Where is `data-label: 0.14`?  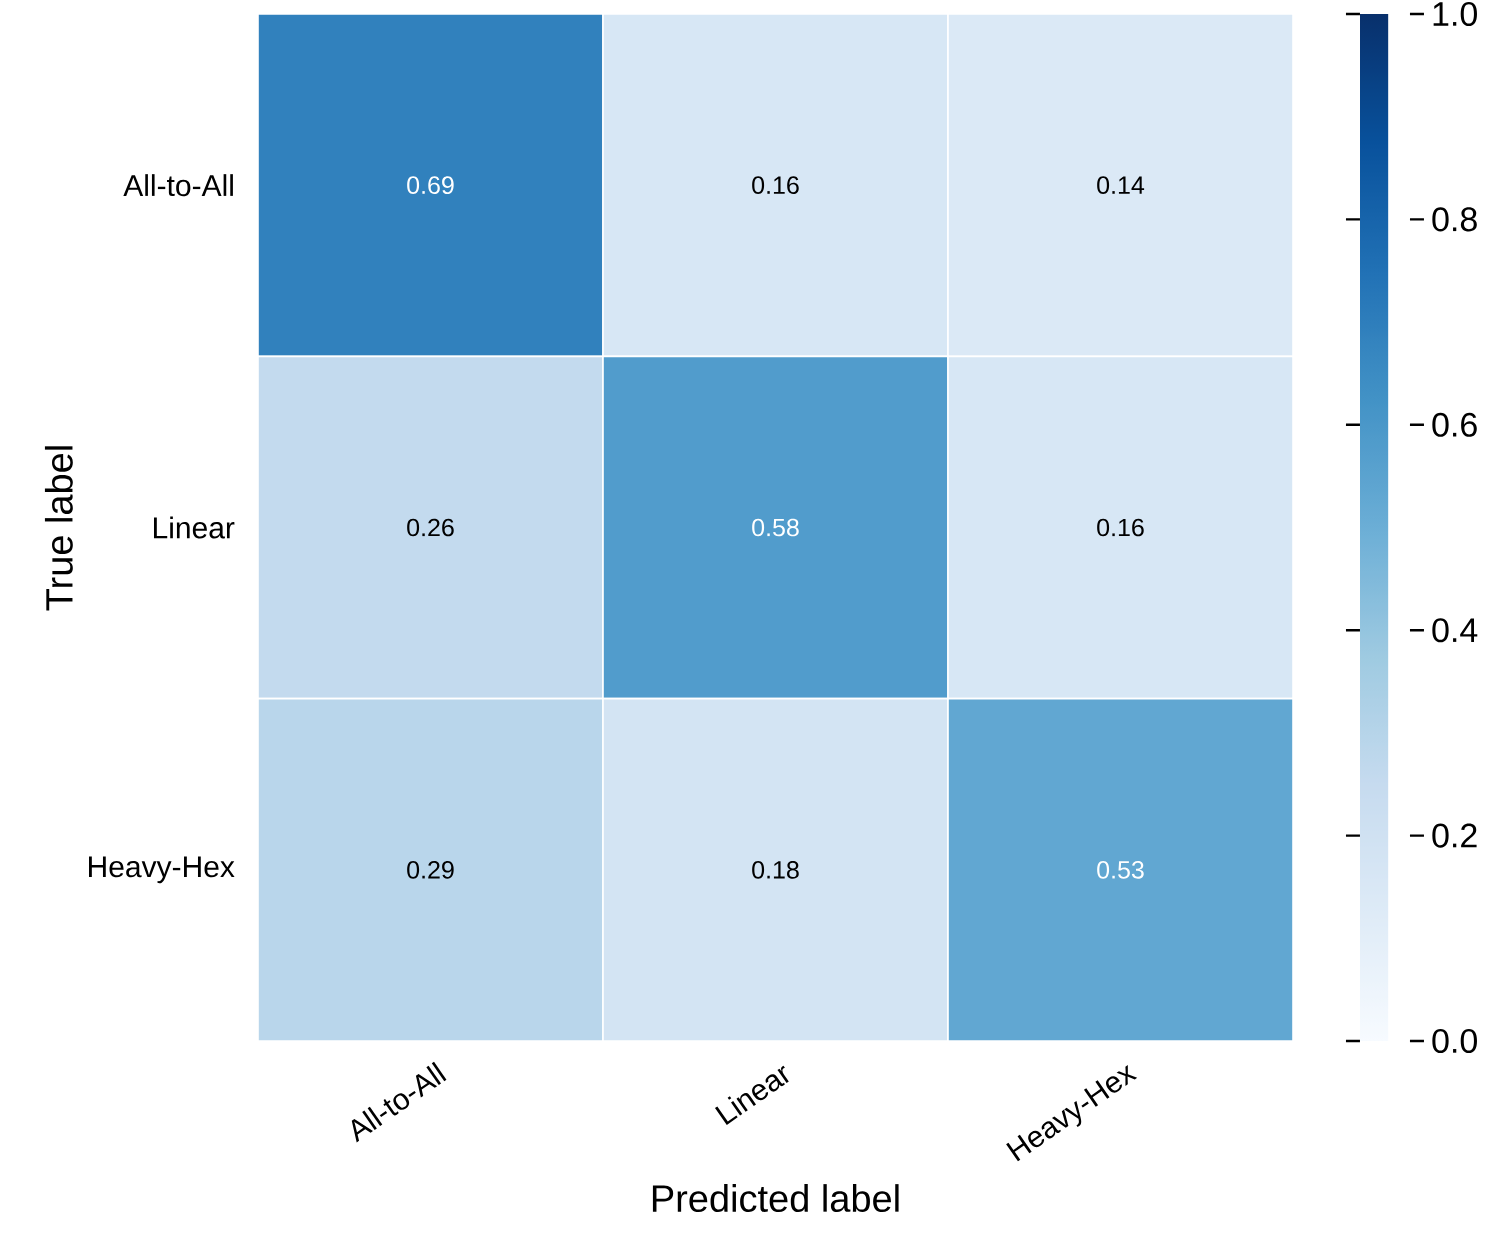
data-label: 0.14 is located at coordinates (1121, 185).